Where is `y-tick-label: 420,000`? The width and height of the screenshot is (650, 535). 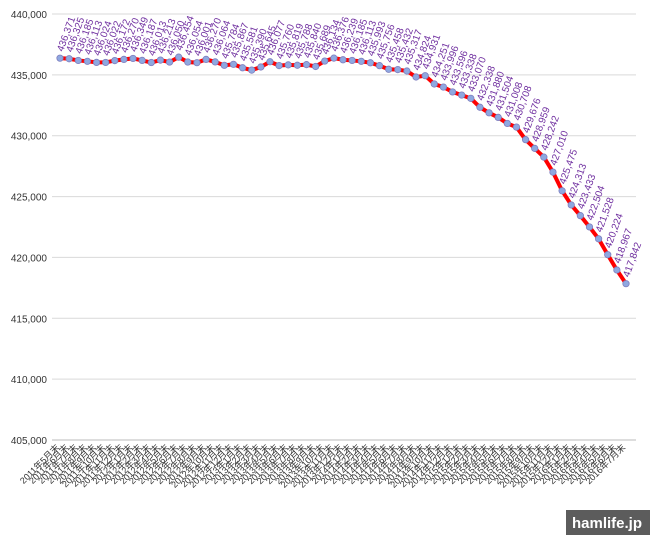 y-tick-label: 420,000 is located at coordinates (29, 258).